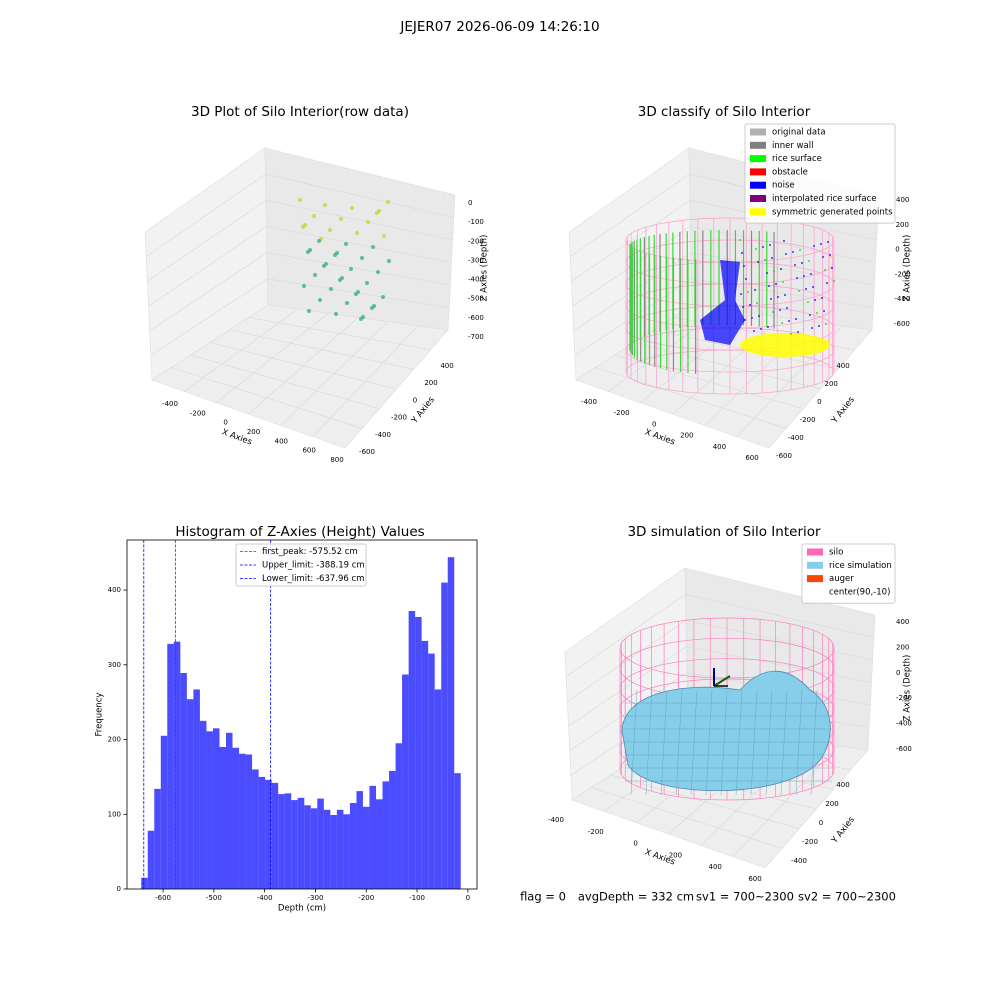 The image size is (1000, 1000). I want to click on generated-points, so click(785, 345).